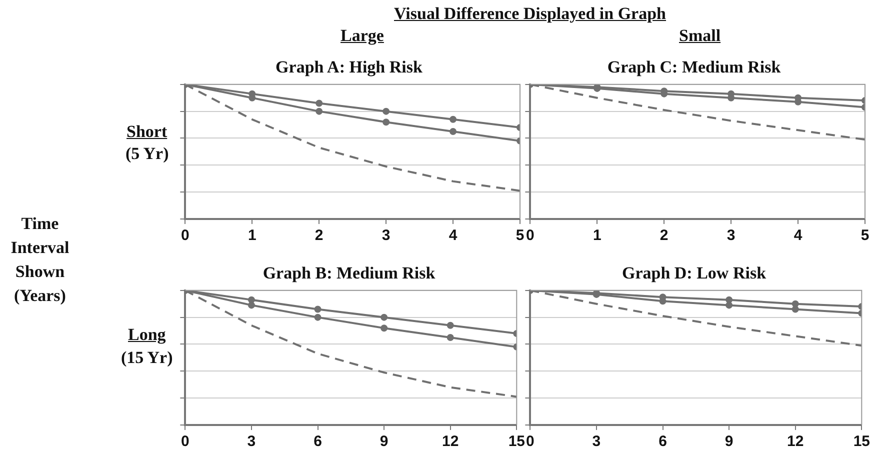 This screenshot has width=876, height=457. Describe the element at coordinates (40, 260) in the screenshot. I see `text: Time Interval Shown (Years)` at that location.